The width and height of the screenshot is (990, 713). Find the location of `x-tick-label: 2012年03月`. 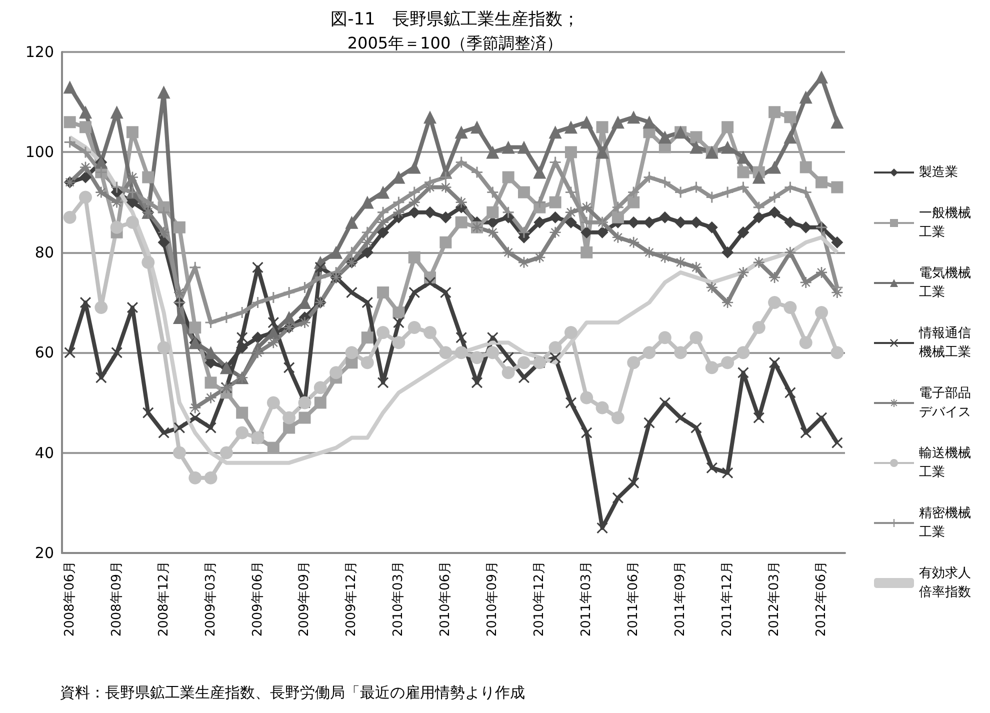

x-tick-label: 2012年03月 is located at coordinates (774, 599).